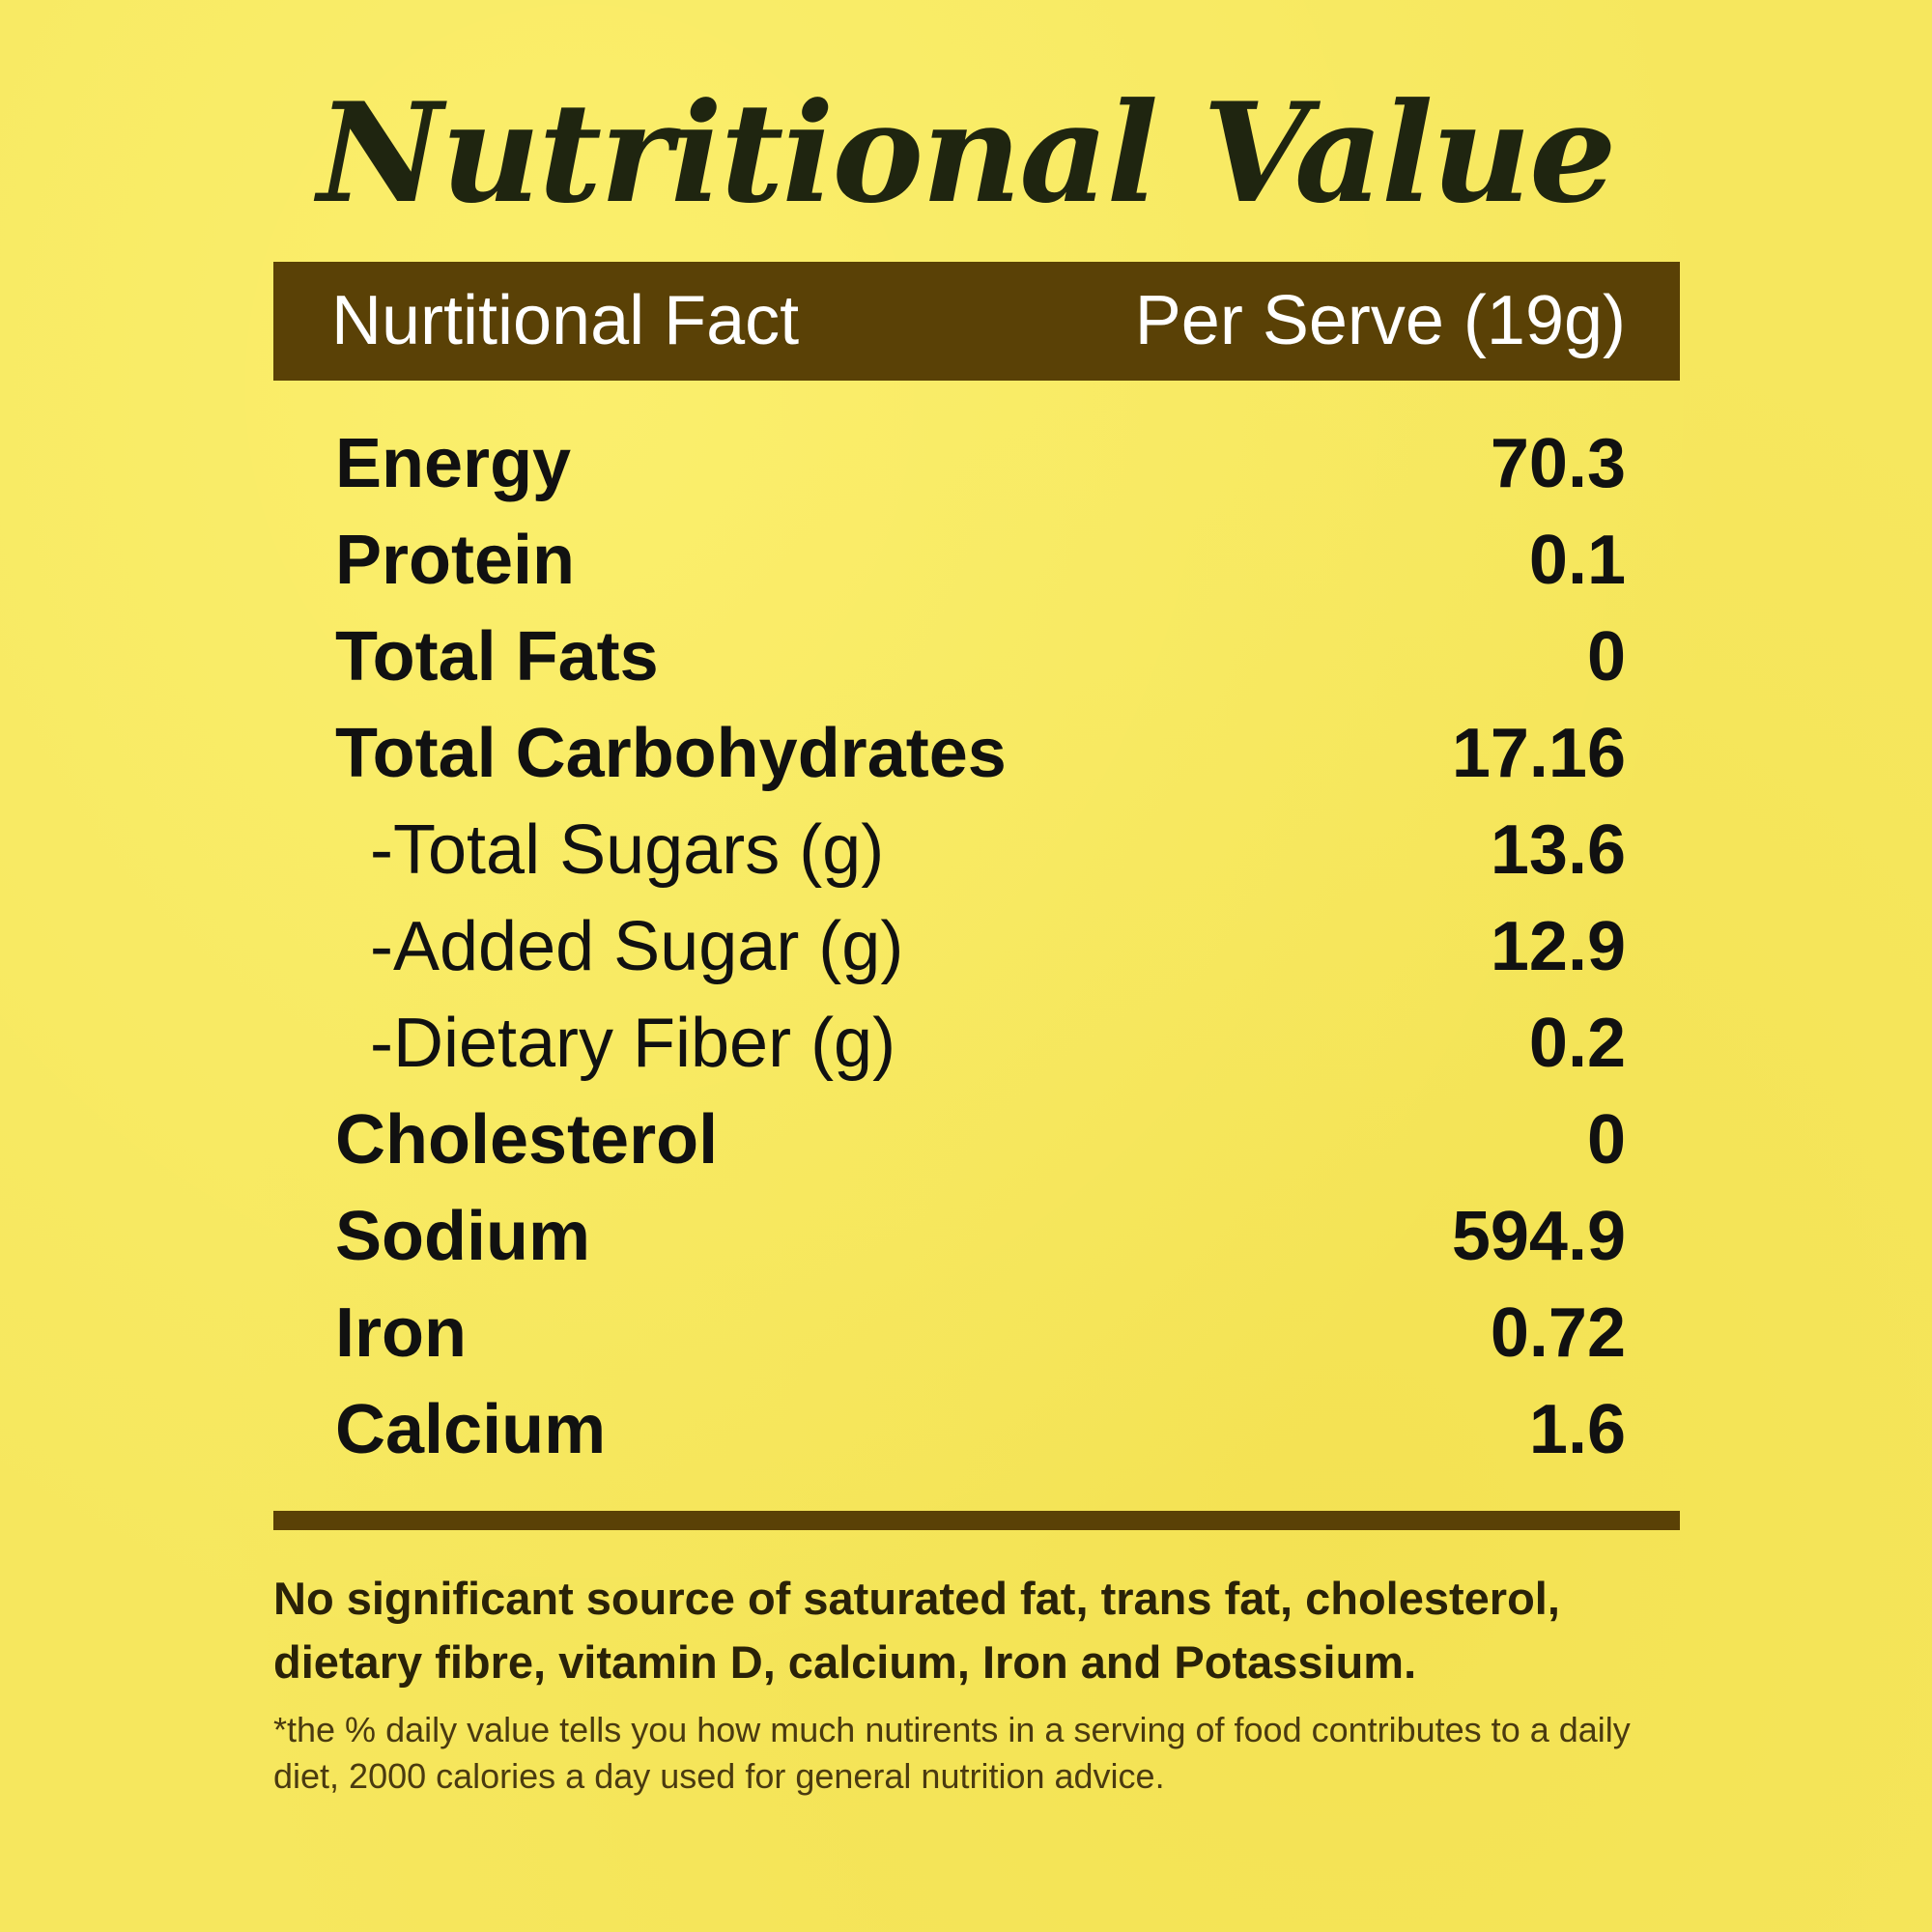  I want to click on row-value: 12.9, so click(1558, 946).